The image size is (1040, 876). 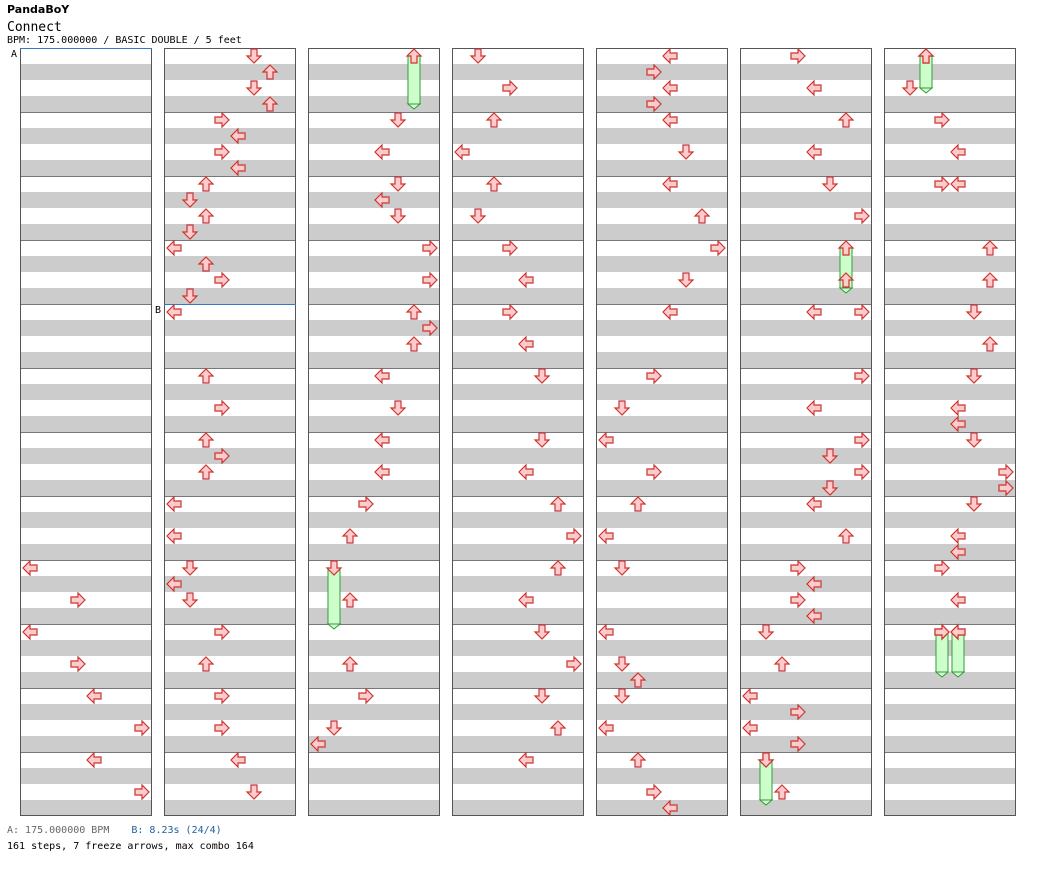 I want to click on marker-label-a: A, so click(x=14, y=54).